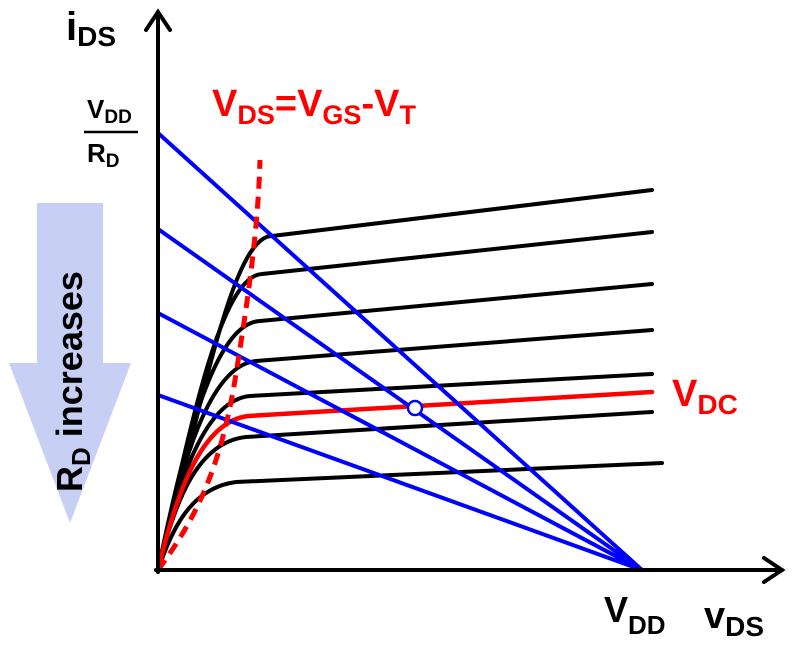  I want to click on vdd-axis-label: VDD, so click(635, 614).